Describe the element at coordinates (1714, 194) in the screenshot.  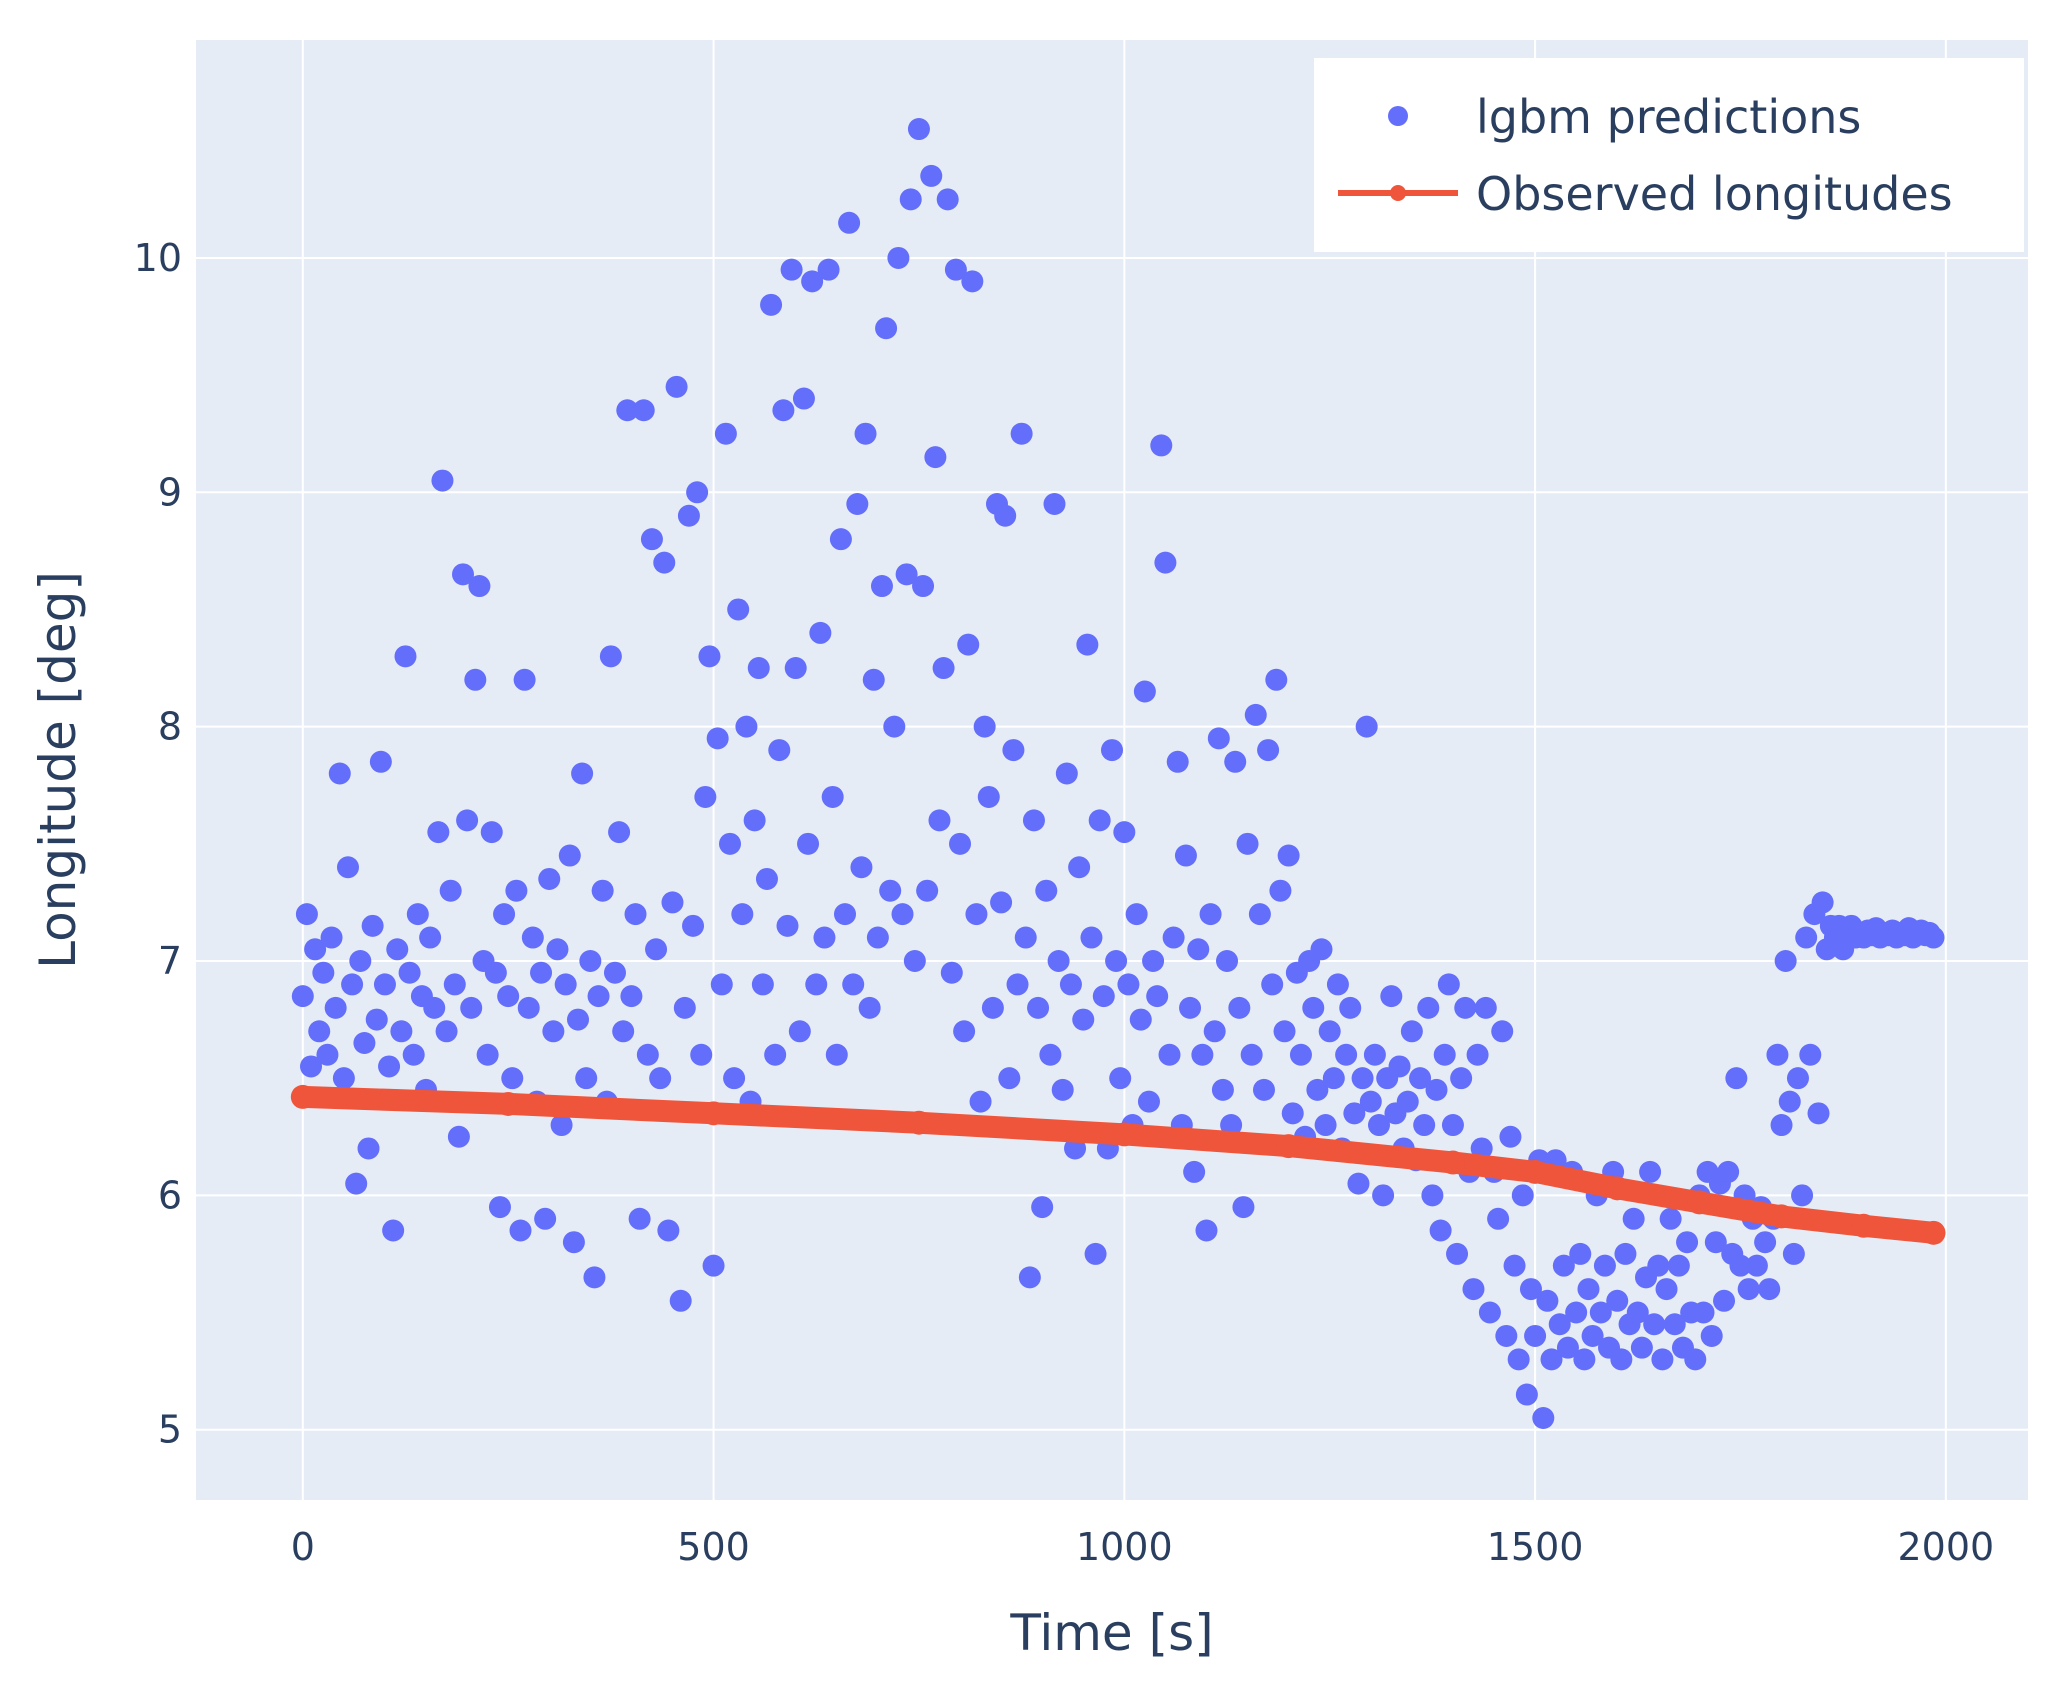
I see `legend-label-observed: Observed longitudes` at that location.